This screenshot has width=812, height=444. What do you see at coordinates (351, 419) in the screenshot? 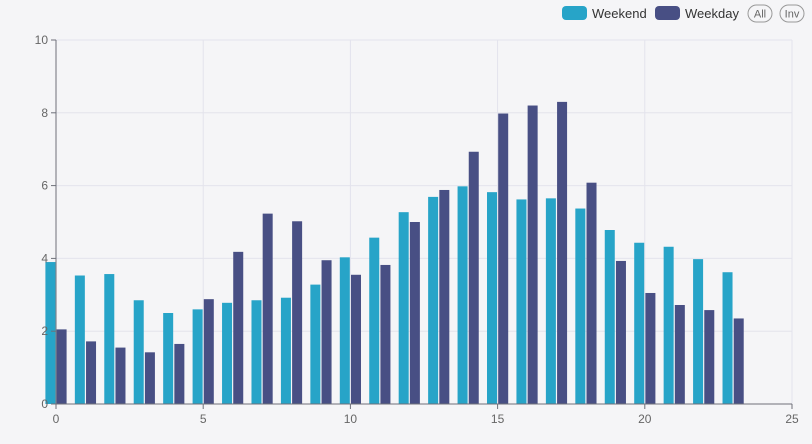
I see `x-tick-label: 10` at bounding box center [351, 419].